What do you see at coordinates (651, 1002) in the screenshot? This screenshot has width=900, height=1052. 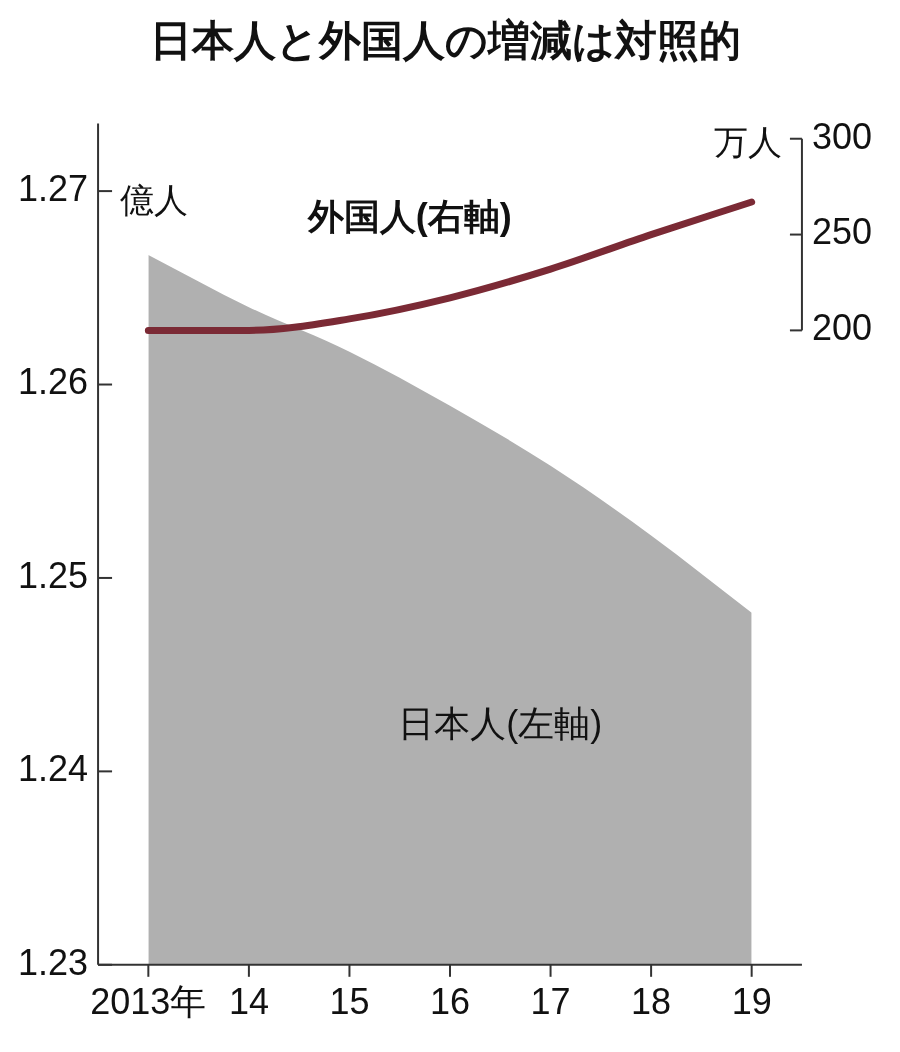 I see `x-tick-label: 18` at bounding box center [651, 1002].